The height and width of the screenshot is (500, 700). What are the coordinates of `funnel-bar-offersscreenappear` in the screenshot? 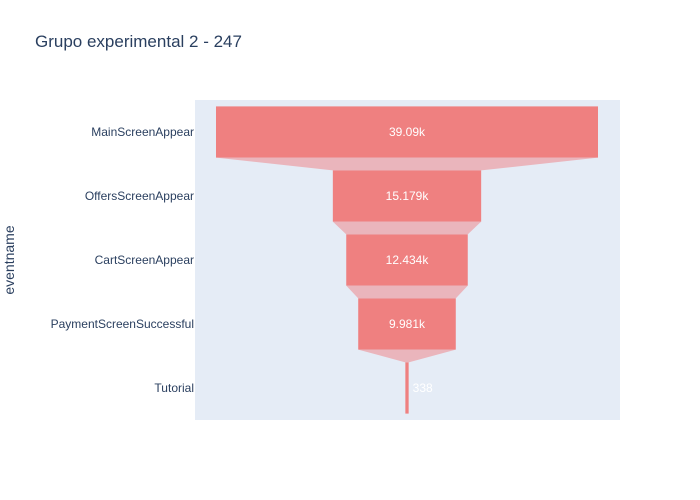 It's located at (407, 196).